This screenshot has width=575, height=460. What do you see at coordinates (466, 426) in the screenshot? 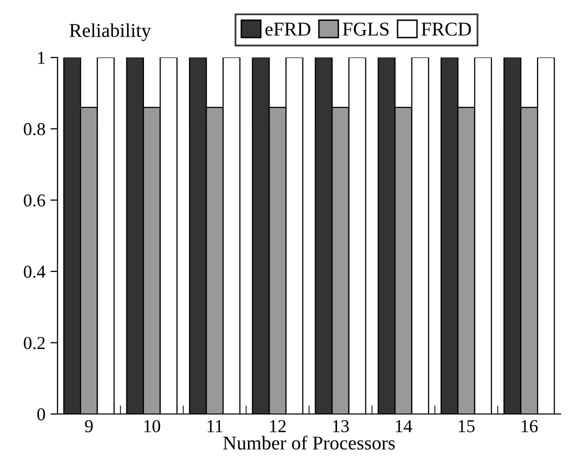
I see `x-tick-label: 15` at bounding box center [466, 426].